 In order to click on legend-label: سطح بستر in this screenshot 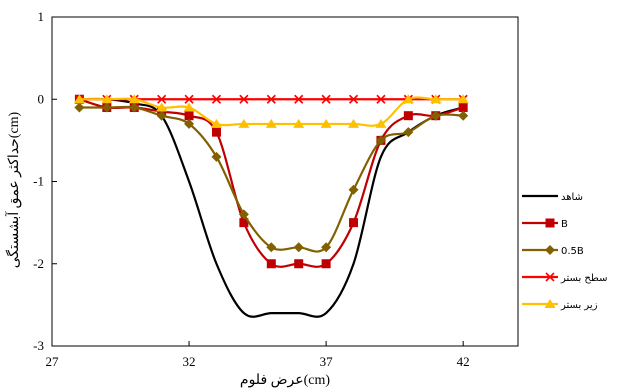, I will do `click(583, 278)`.